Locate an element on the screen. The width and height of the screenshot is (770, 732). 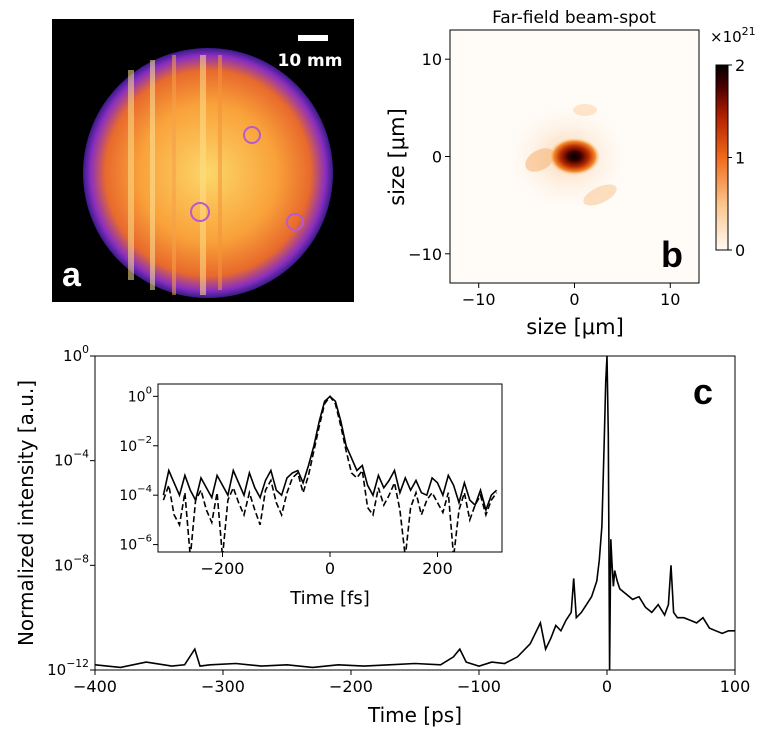
inset-y-tick-exponent: 0 is located at coordinates (149, 390).